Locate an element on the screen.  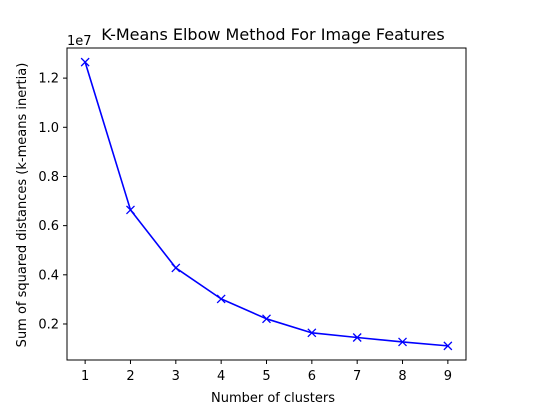
y-tick-label: 0.4 is located at coordinates (48, 275).